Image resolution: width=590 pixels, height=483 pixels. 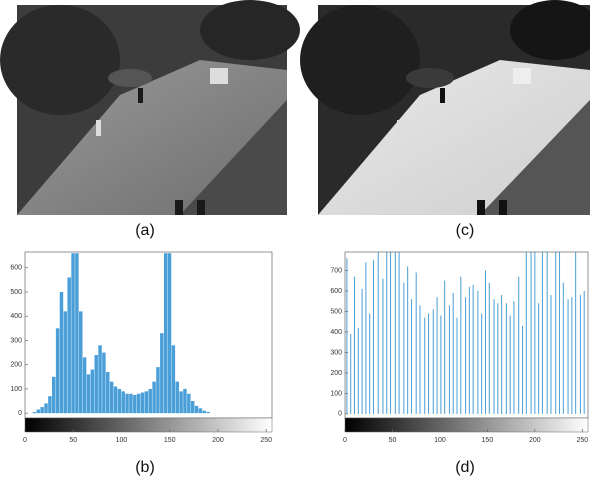 I want to click on y-tick-label: 200, so click(x=16, y=365).